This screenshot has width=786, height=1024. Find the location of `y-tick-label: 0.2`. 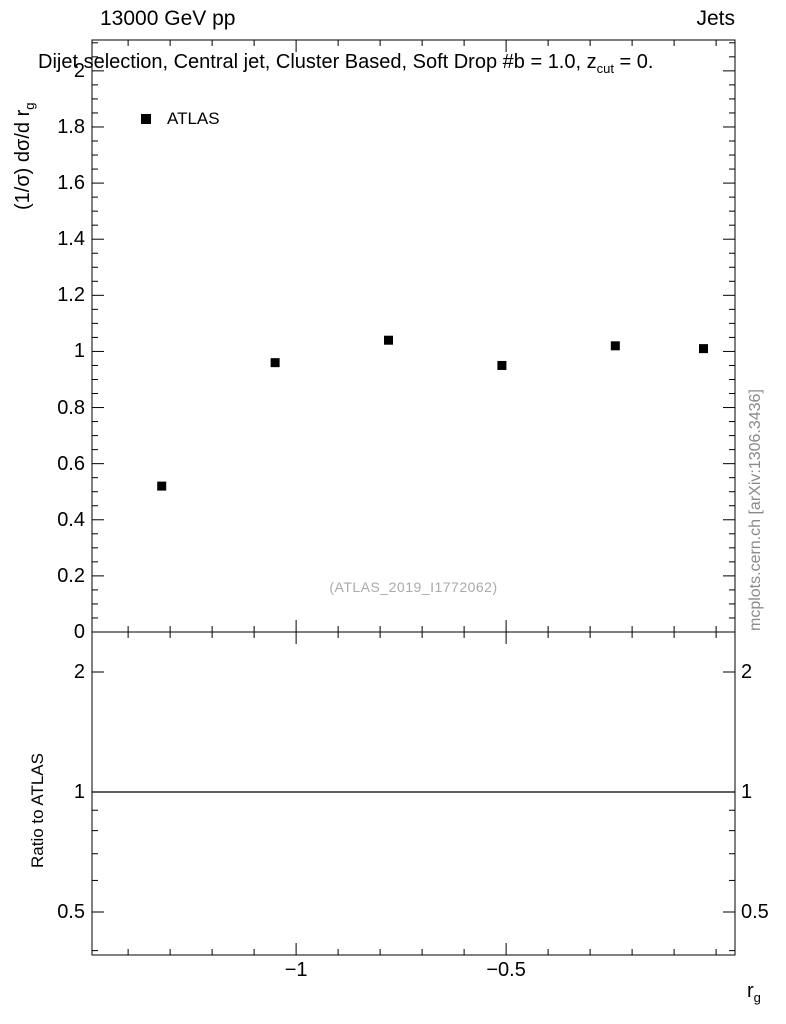

y-tick-label: 0.2 is located at coordinates (71, 575).